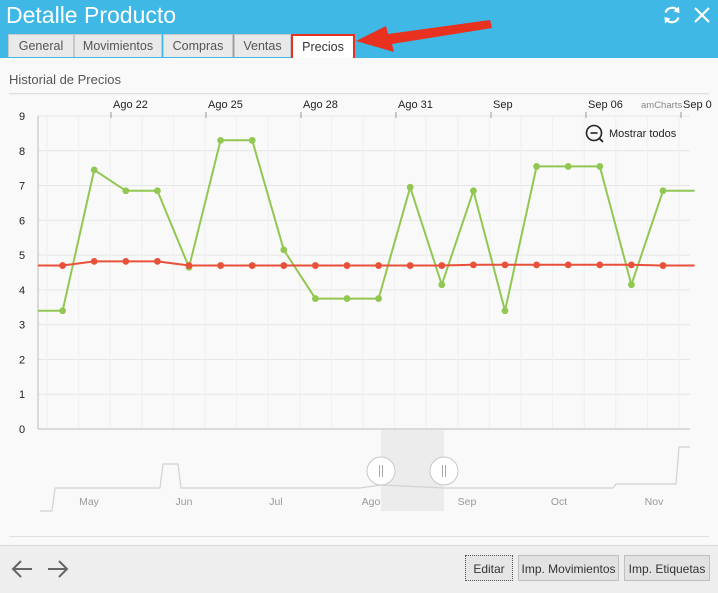 The width and height of the screenshot is (718, 593). I want to click on section-title: Historial de Precios, so click(65, 79).